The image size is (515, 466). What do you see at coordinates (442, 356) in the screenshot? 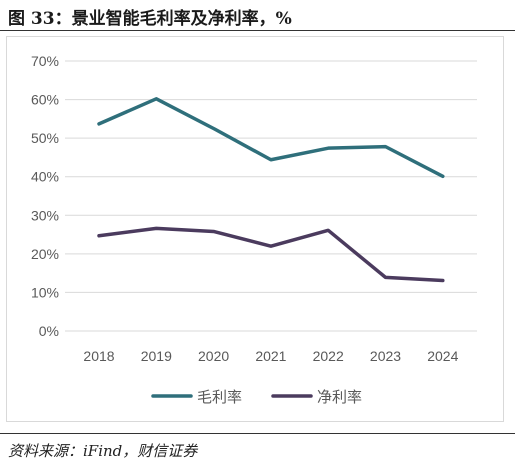
I see `x-tick-label: 2024` at bounding box center [442, 356].